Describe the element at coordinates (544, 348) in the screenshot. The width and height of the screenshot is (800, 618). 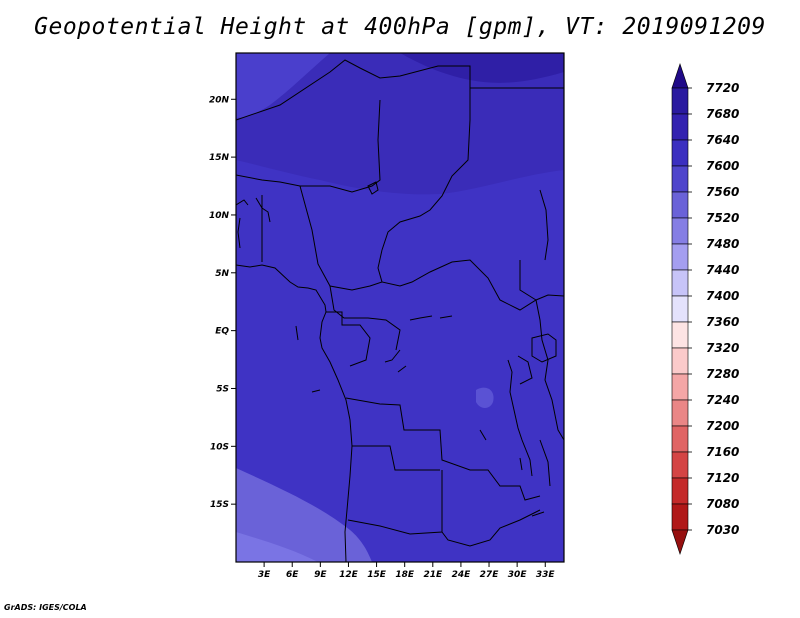
I see `lake-victoria` at that location.